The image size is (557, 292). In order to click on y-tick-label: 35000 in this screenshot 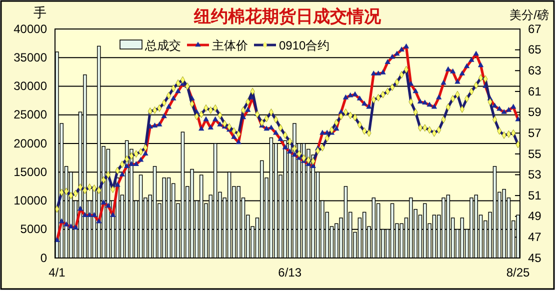, I will do `click(31, 57)`.